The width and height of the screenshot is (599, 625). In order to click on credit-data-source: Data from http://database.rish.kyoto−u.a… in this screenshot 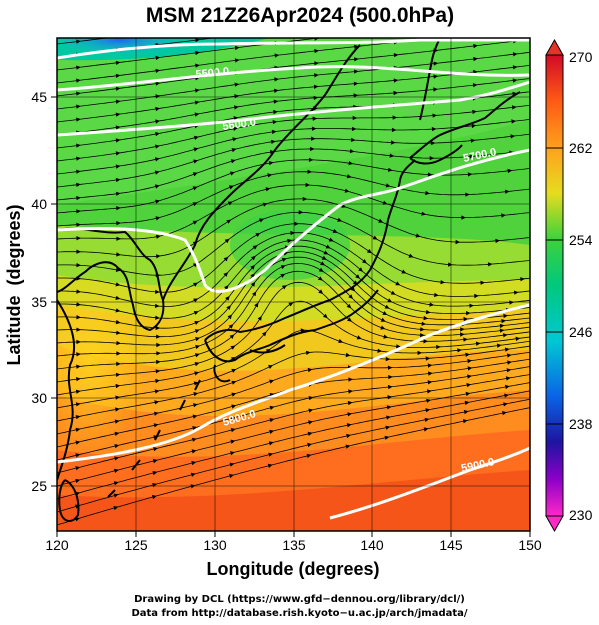, I will do `click(299, 613)`.